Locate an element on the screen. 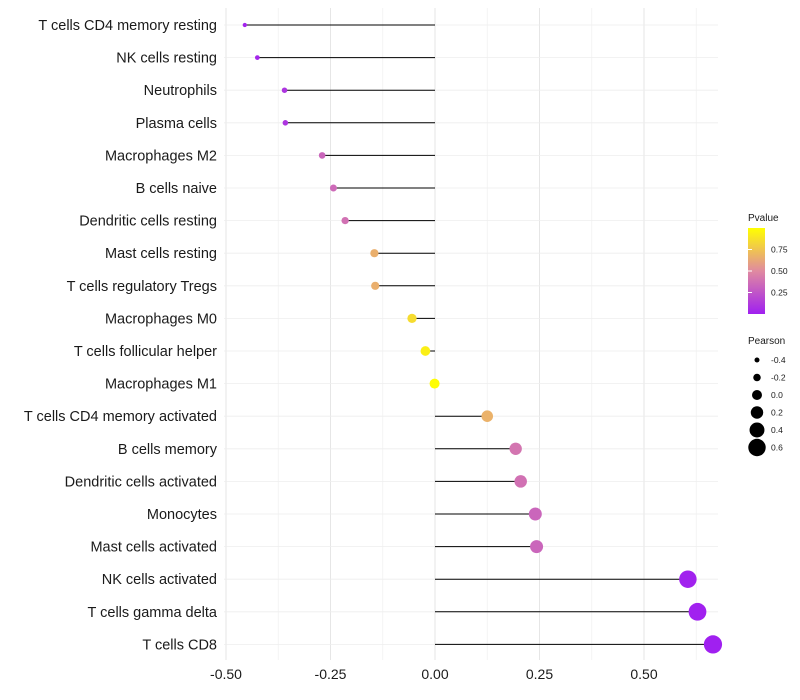 The width and height of the screenshot is (800, 700). x-tick-label: 0.00 is located at coordinates (434, 674).